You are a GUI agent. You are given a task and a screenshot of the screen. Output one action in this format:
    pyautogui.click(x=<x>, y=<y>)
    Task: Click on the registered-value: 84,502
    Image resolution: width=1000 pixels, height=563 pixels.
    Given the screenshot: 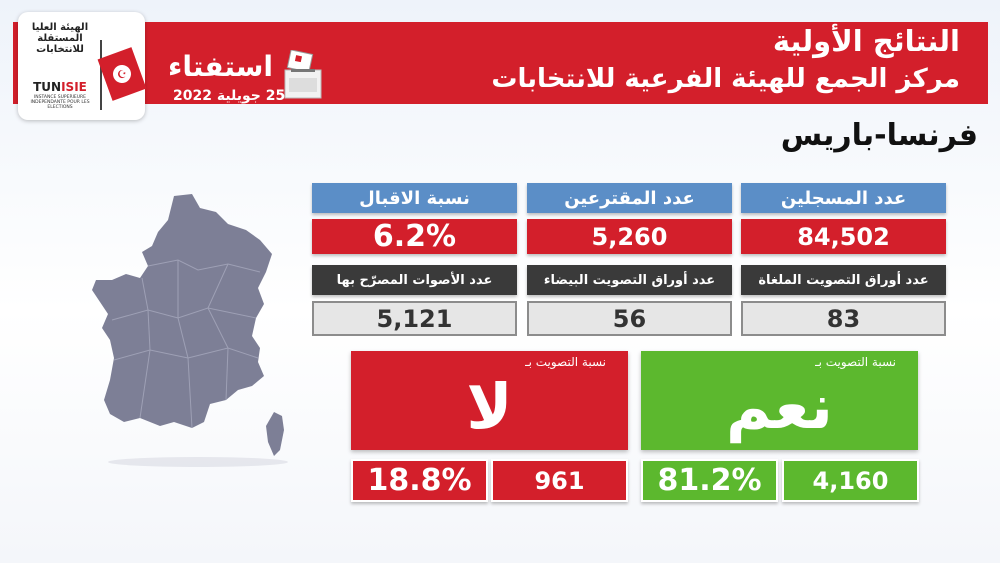 What is the action you would take?
    pyautogui.click(x=843, y=236)
    